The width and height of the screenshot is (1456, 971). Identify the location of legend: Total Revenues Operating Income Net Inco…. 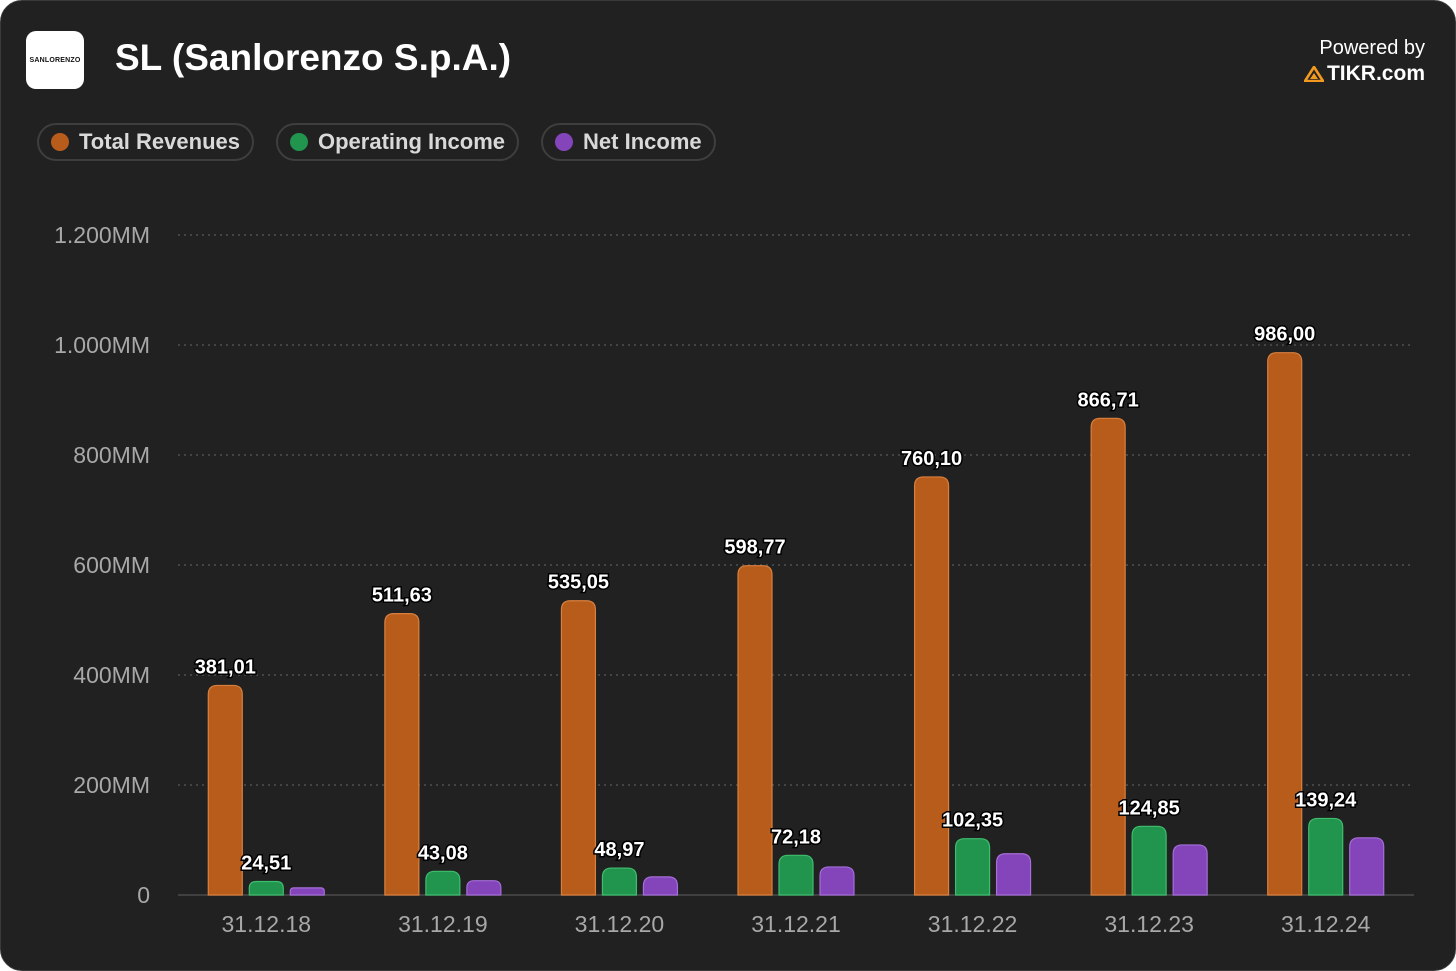
(376, 142).